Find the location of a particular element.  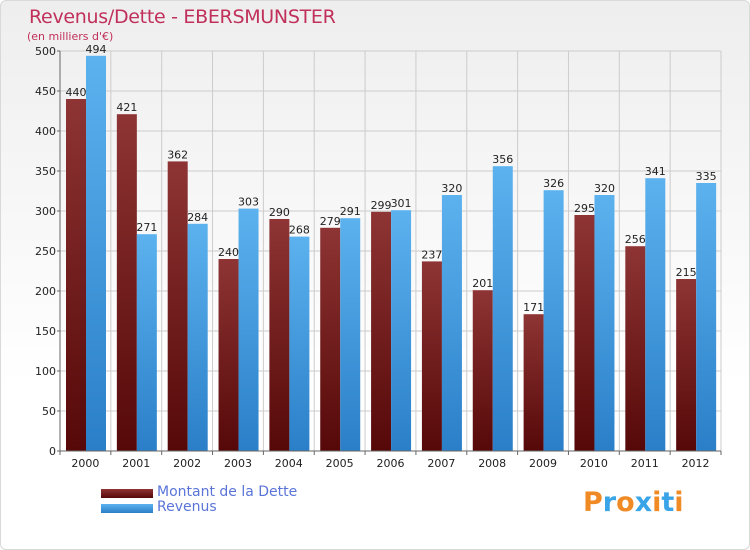

bar-dette-2001 is located at coordinates (126, 282).